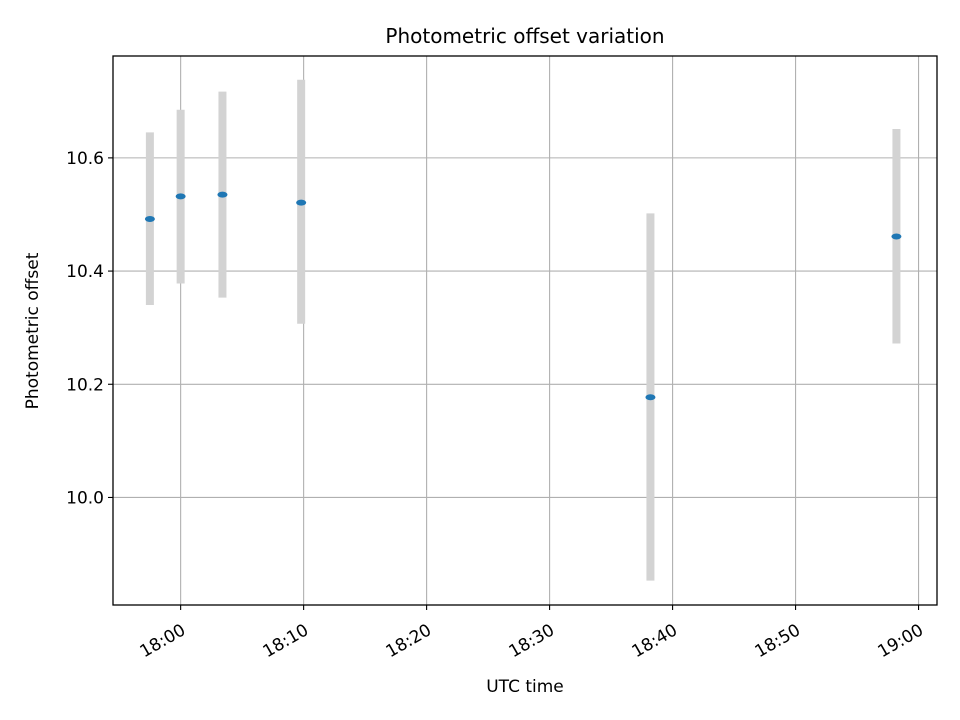  I want to click on x-axis-label: UTC time, so click(525, 687).